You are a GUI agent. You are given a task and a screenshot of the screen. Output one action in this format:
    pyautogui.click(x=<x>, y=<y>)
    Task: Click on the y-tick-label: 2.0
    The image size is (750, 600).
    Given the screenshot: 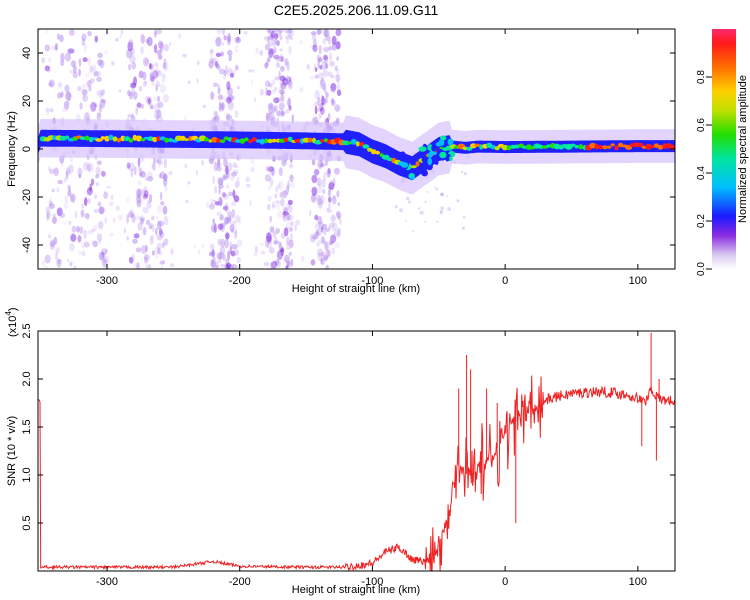 What is the action you would take?
    pyautogui.click(x=27, y=378)
    